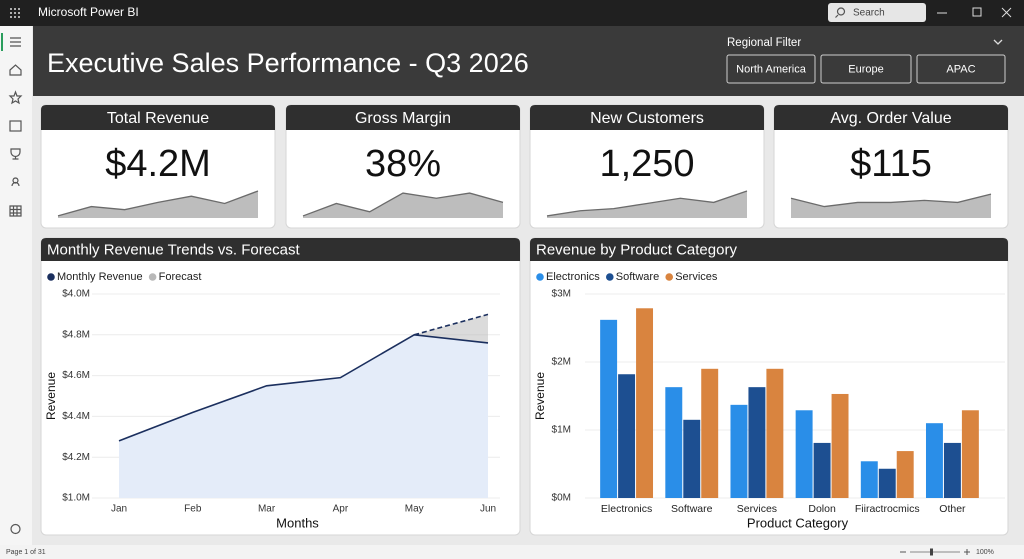 The image size is (1024, 559). Describe the element at coordinates (26, 552) in the screenshot. I see `page-indicator: Page 1 of 31` at that location.